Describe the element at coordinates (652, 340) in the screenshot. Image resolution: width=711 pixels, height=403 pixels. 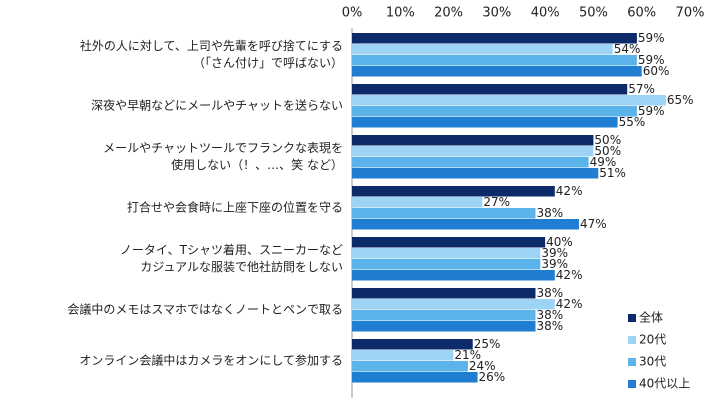
I see `legend-label: 20代` at that location.